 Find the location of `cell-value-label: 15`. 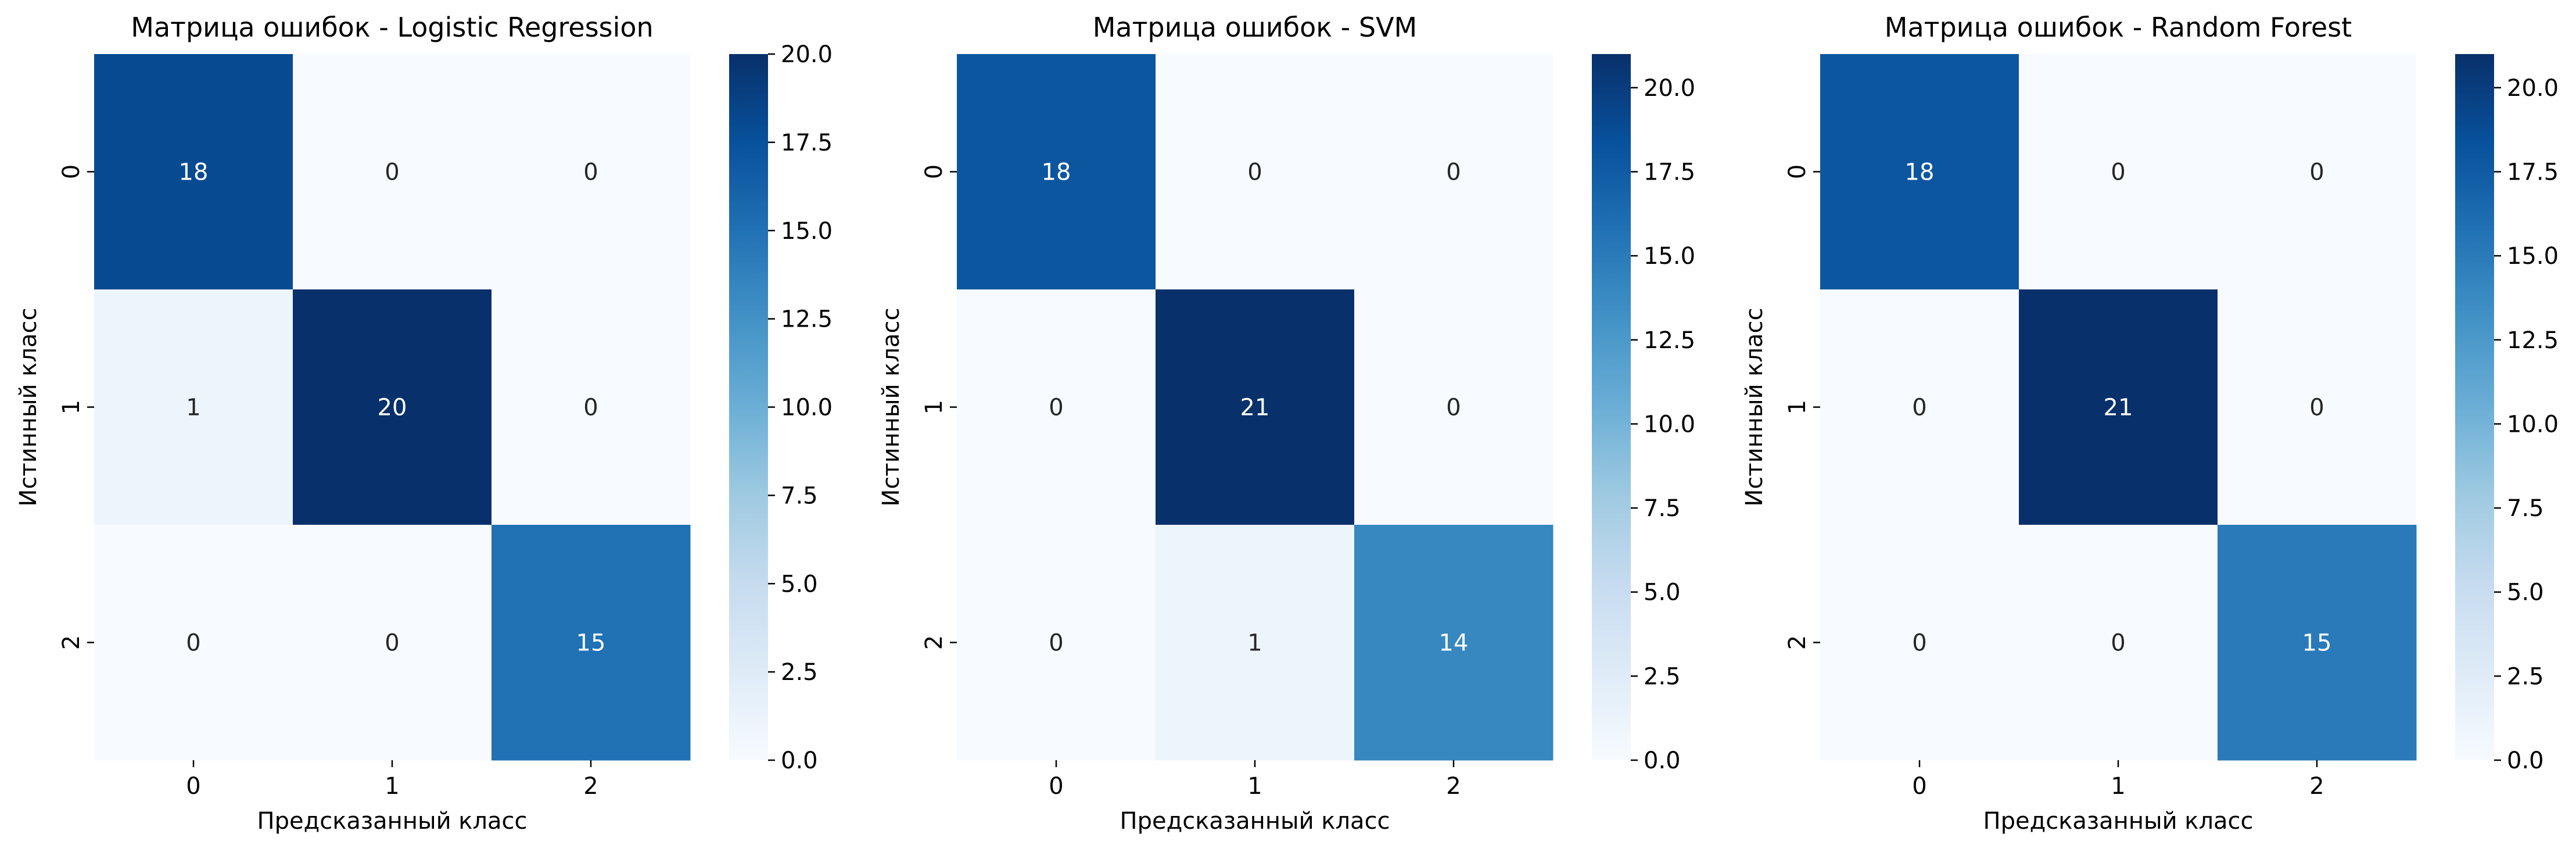

cell-value-label: 15 is located at coordinates (2317, 643).